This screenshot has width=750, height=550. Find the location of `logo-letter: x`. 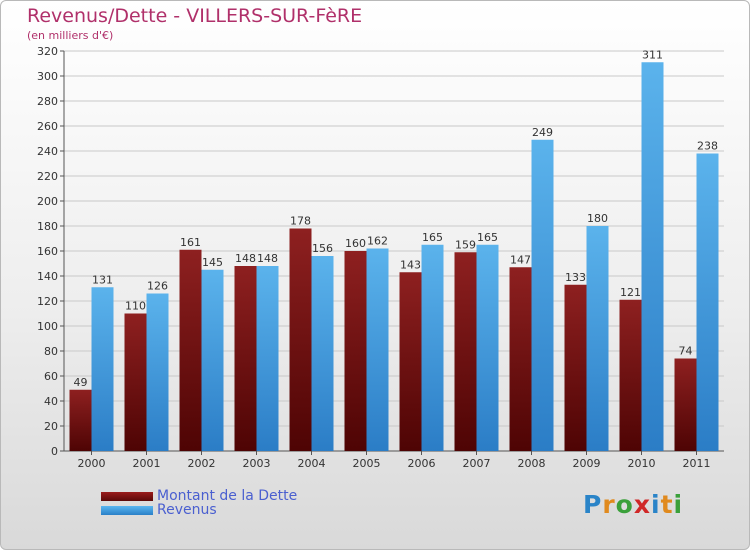

logo-letter: x is located at coordinates (642, 504).